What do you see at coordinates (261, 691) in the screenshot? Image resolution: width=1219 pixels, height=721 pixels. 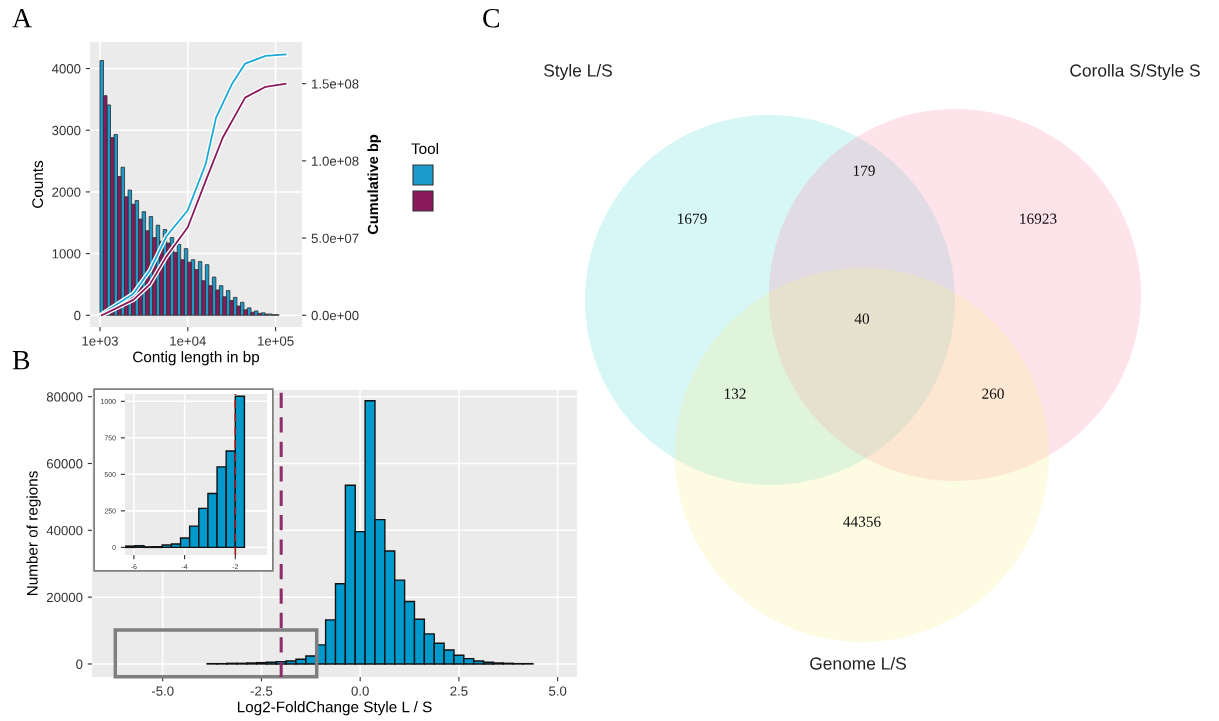 I see `x-tick-label: -2.5` at bounding box center [261, 691].